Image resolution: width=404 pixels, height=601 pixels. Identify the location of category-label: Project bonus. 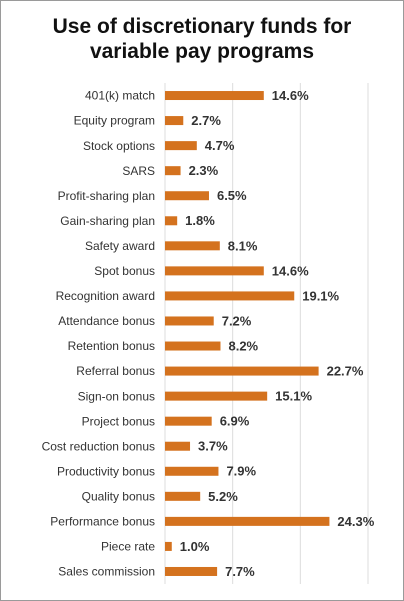
(118, 421).